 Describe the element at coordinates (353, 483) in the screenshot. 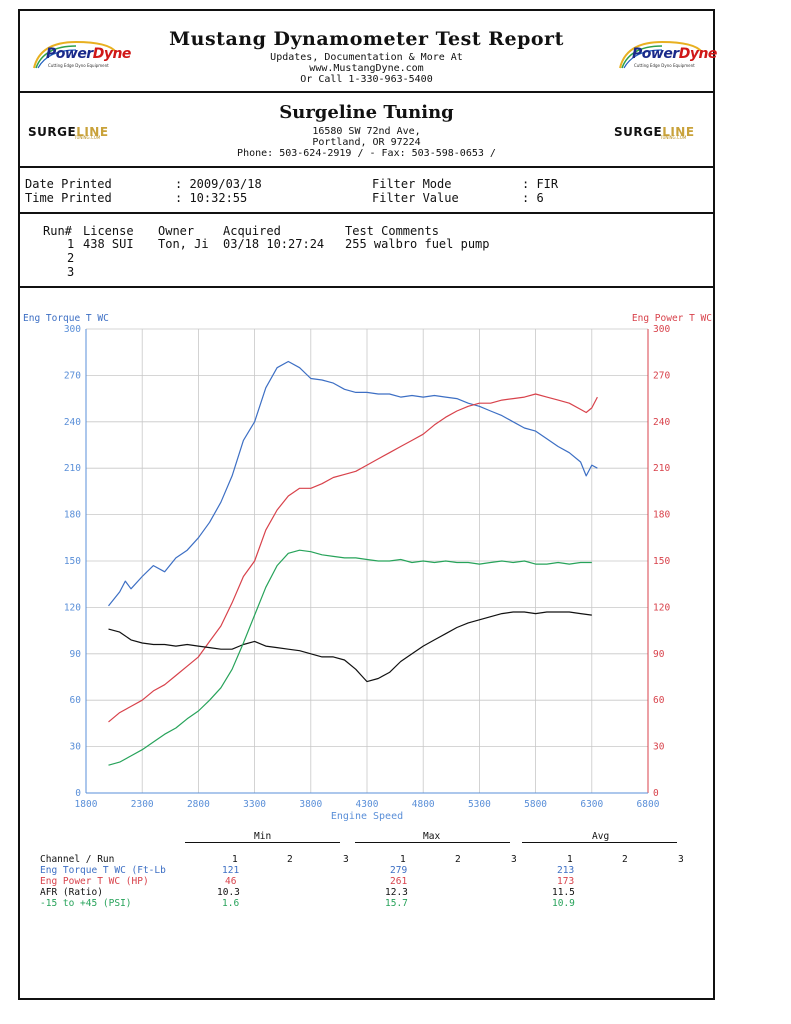

I see `series-line-torque` at that location.